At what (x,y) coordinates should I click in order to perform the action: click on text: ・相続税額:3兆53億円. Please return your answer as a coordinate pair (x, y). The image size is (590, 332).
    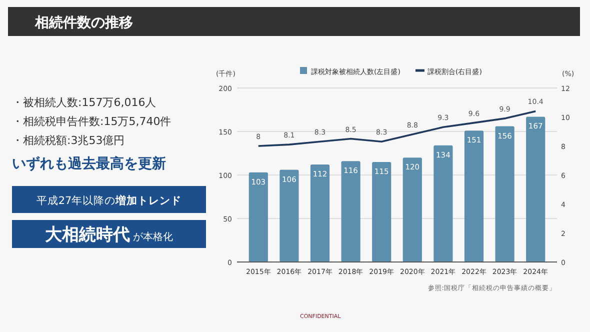
    Looking at the image, I should click on (68, 140).